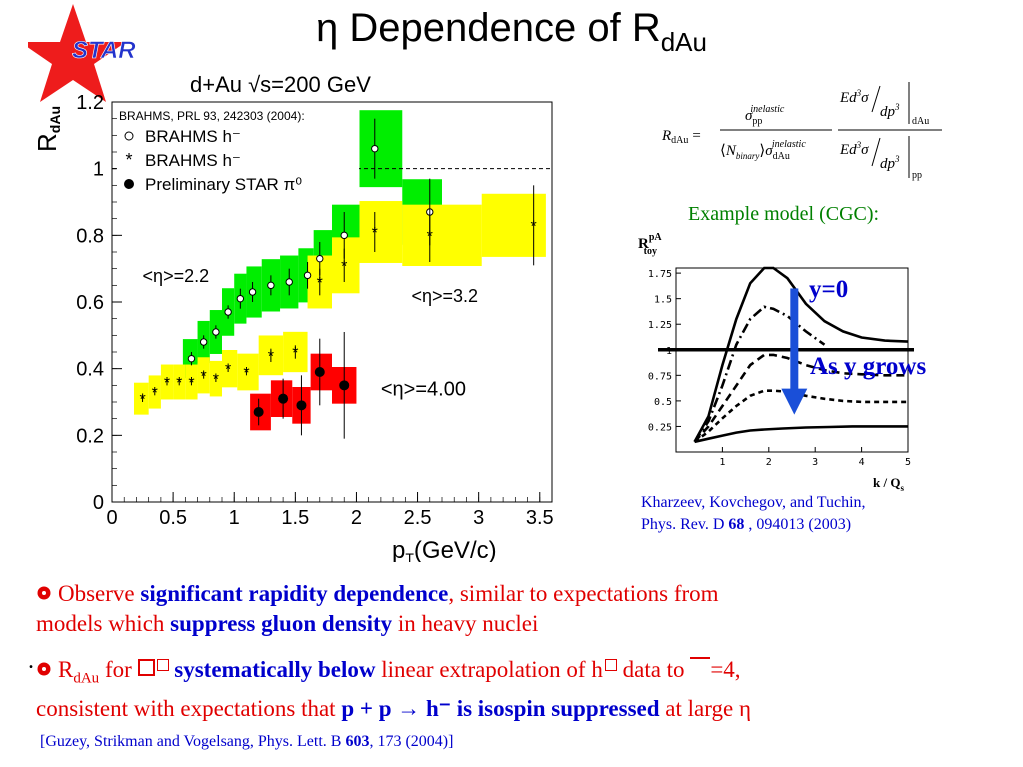 The image size is (1023, 767). I want to click on y-tick-label: 1.2, so click(90, 103).